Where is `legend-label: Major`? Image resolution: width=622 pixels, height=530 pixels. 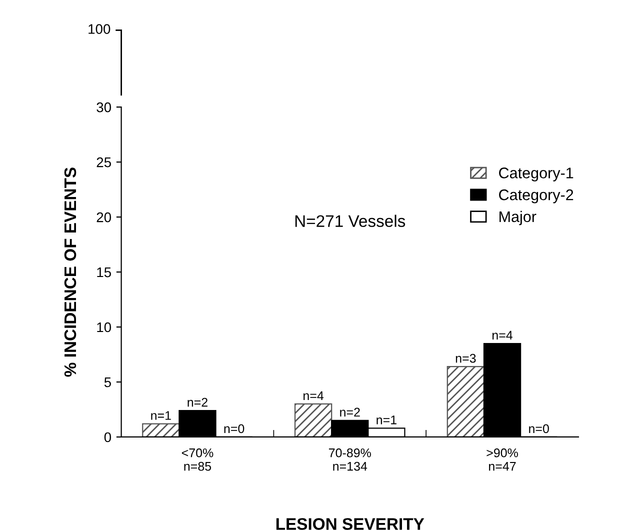
legend-label: Major is located at coordinates (518, 218).